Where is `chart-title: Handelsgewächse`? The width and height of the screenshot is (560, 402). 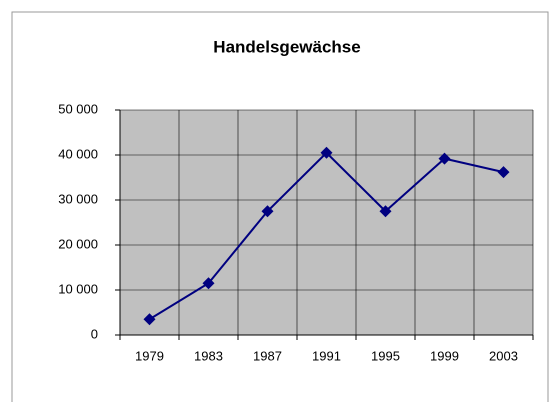
chart-title: Handelsgewächse is located at coordinates (286, 46).